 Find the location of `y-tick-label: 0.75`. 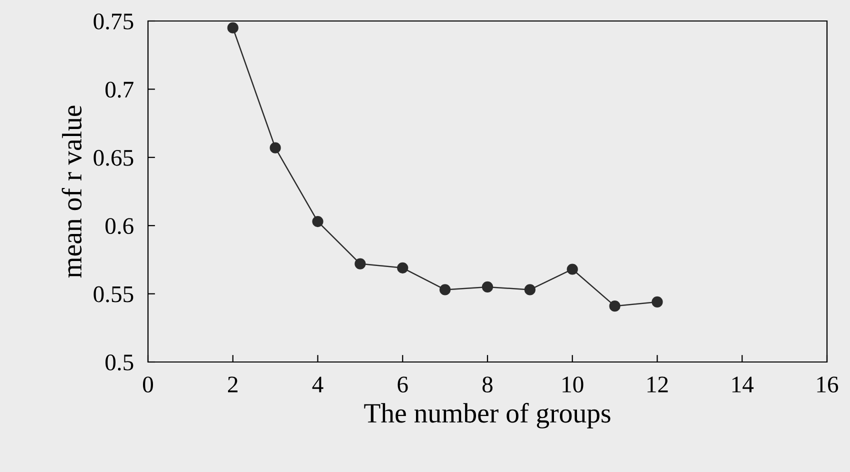

y-tick-label: 0.75 is located at coordinates (114, 21).